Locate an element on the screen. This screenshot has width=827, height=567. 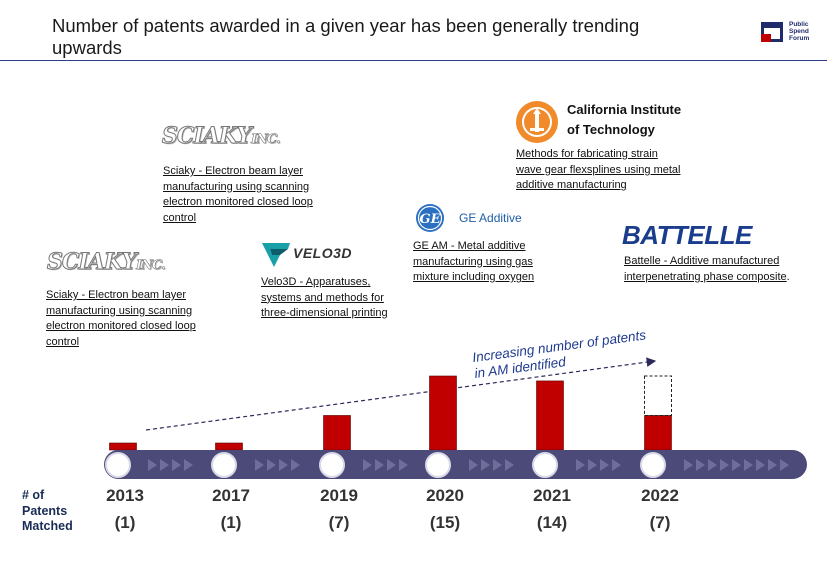
timeline-chevrons is located at coordinates (468, 465).